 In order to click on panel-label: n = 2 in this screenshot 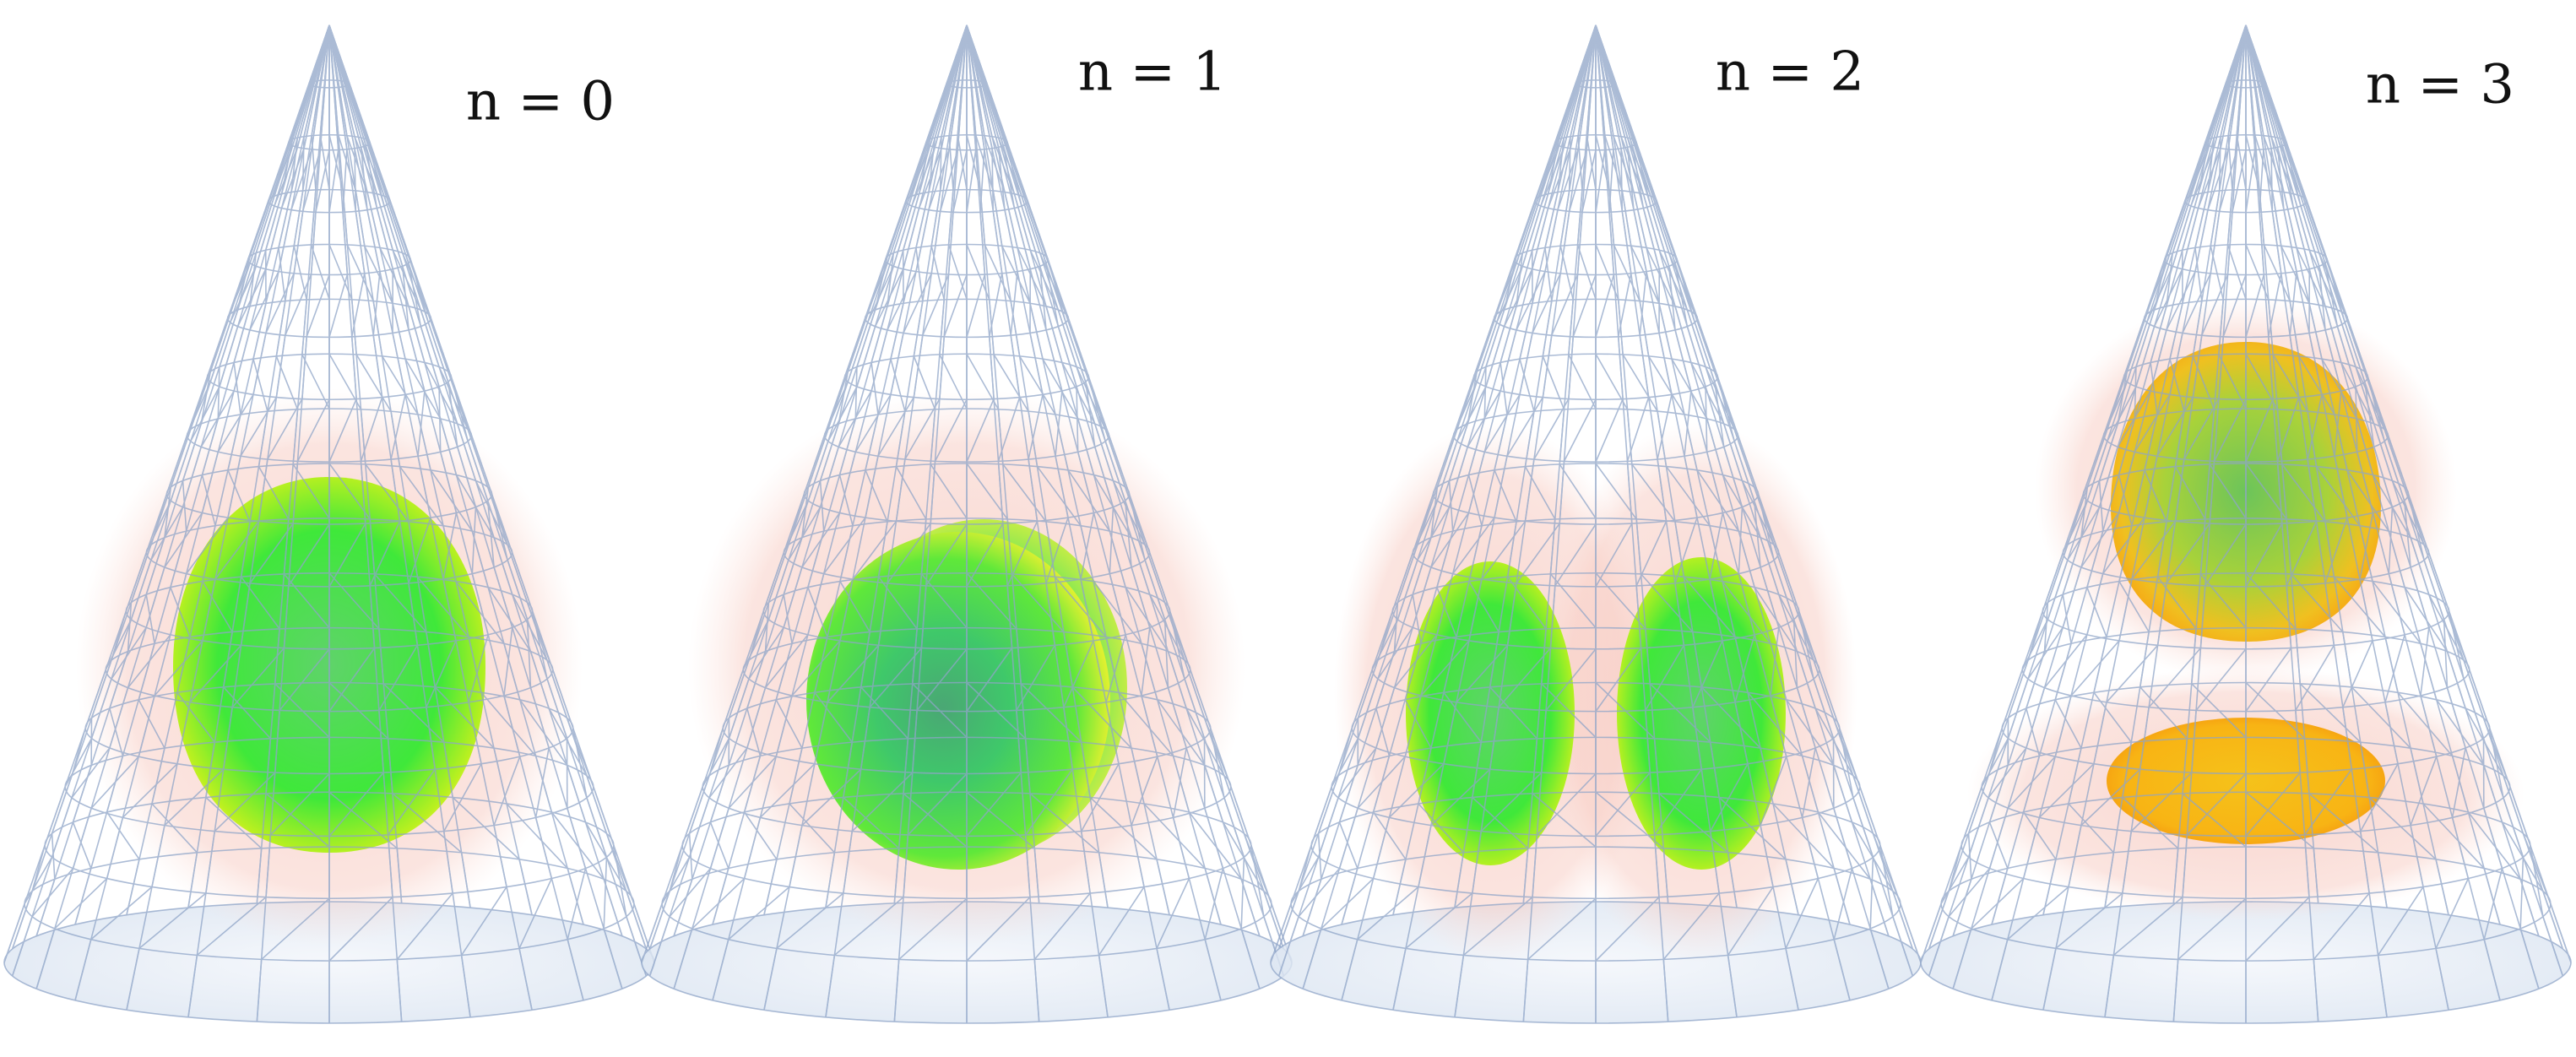, I will do `click(1790, 72)`.